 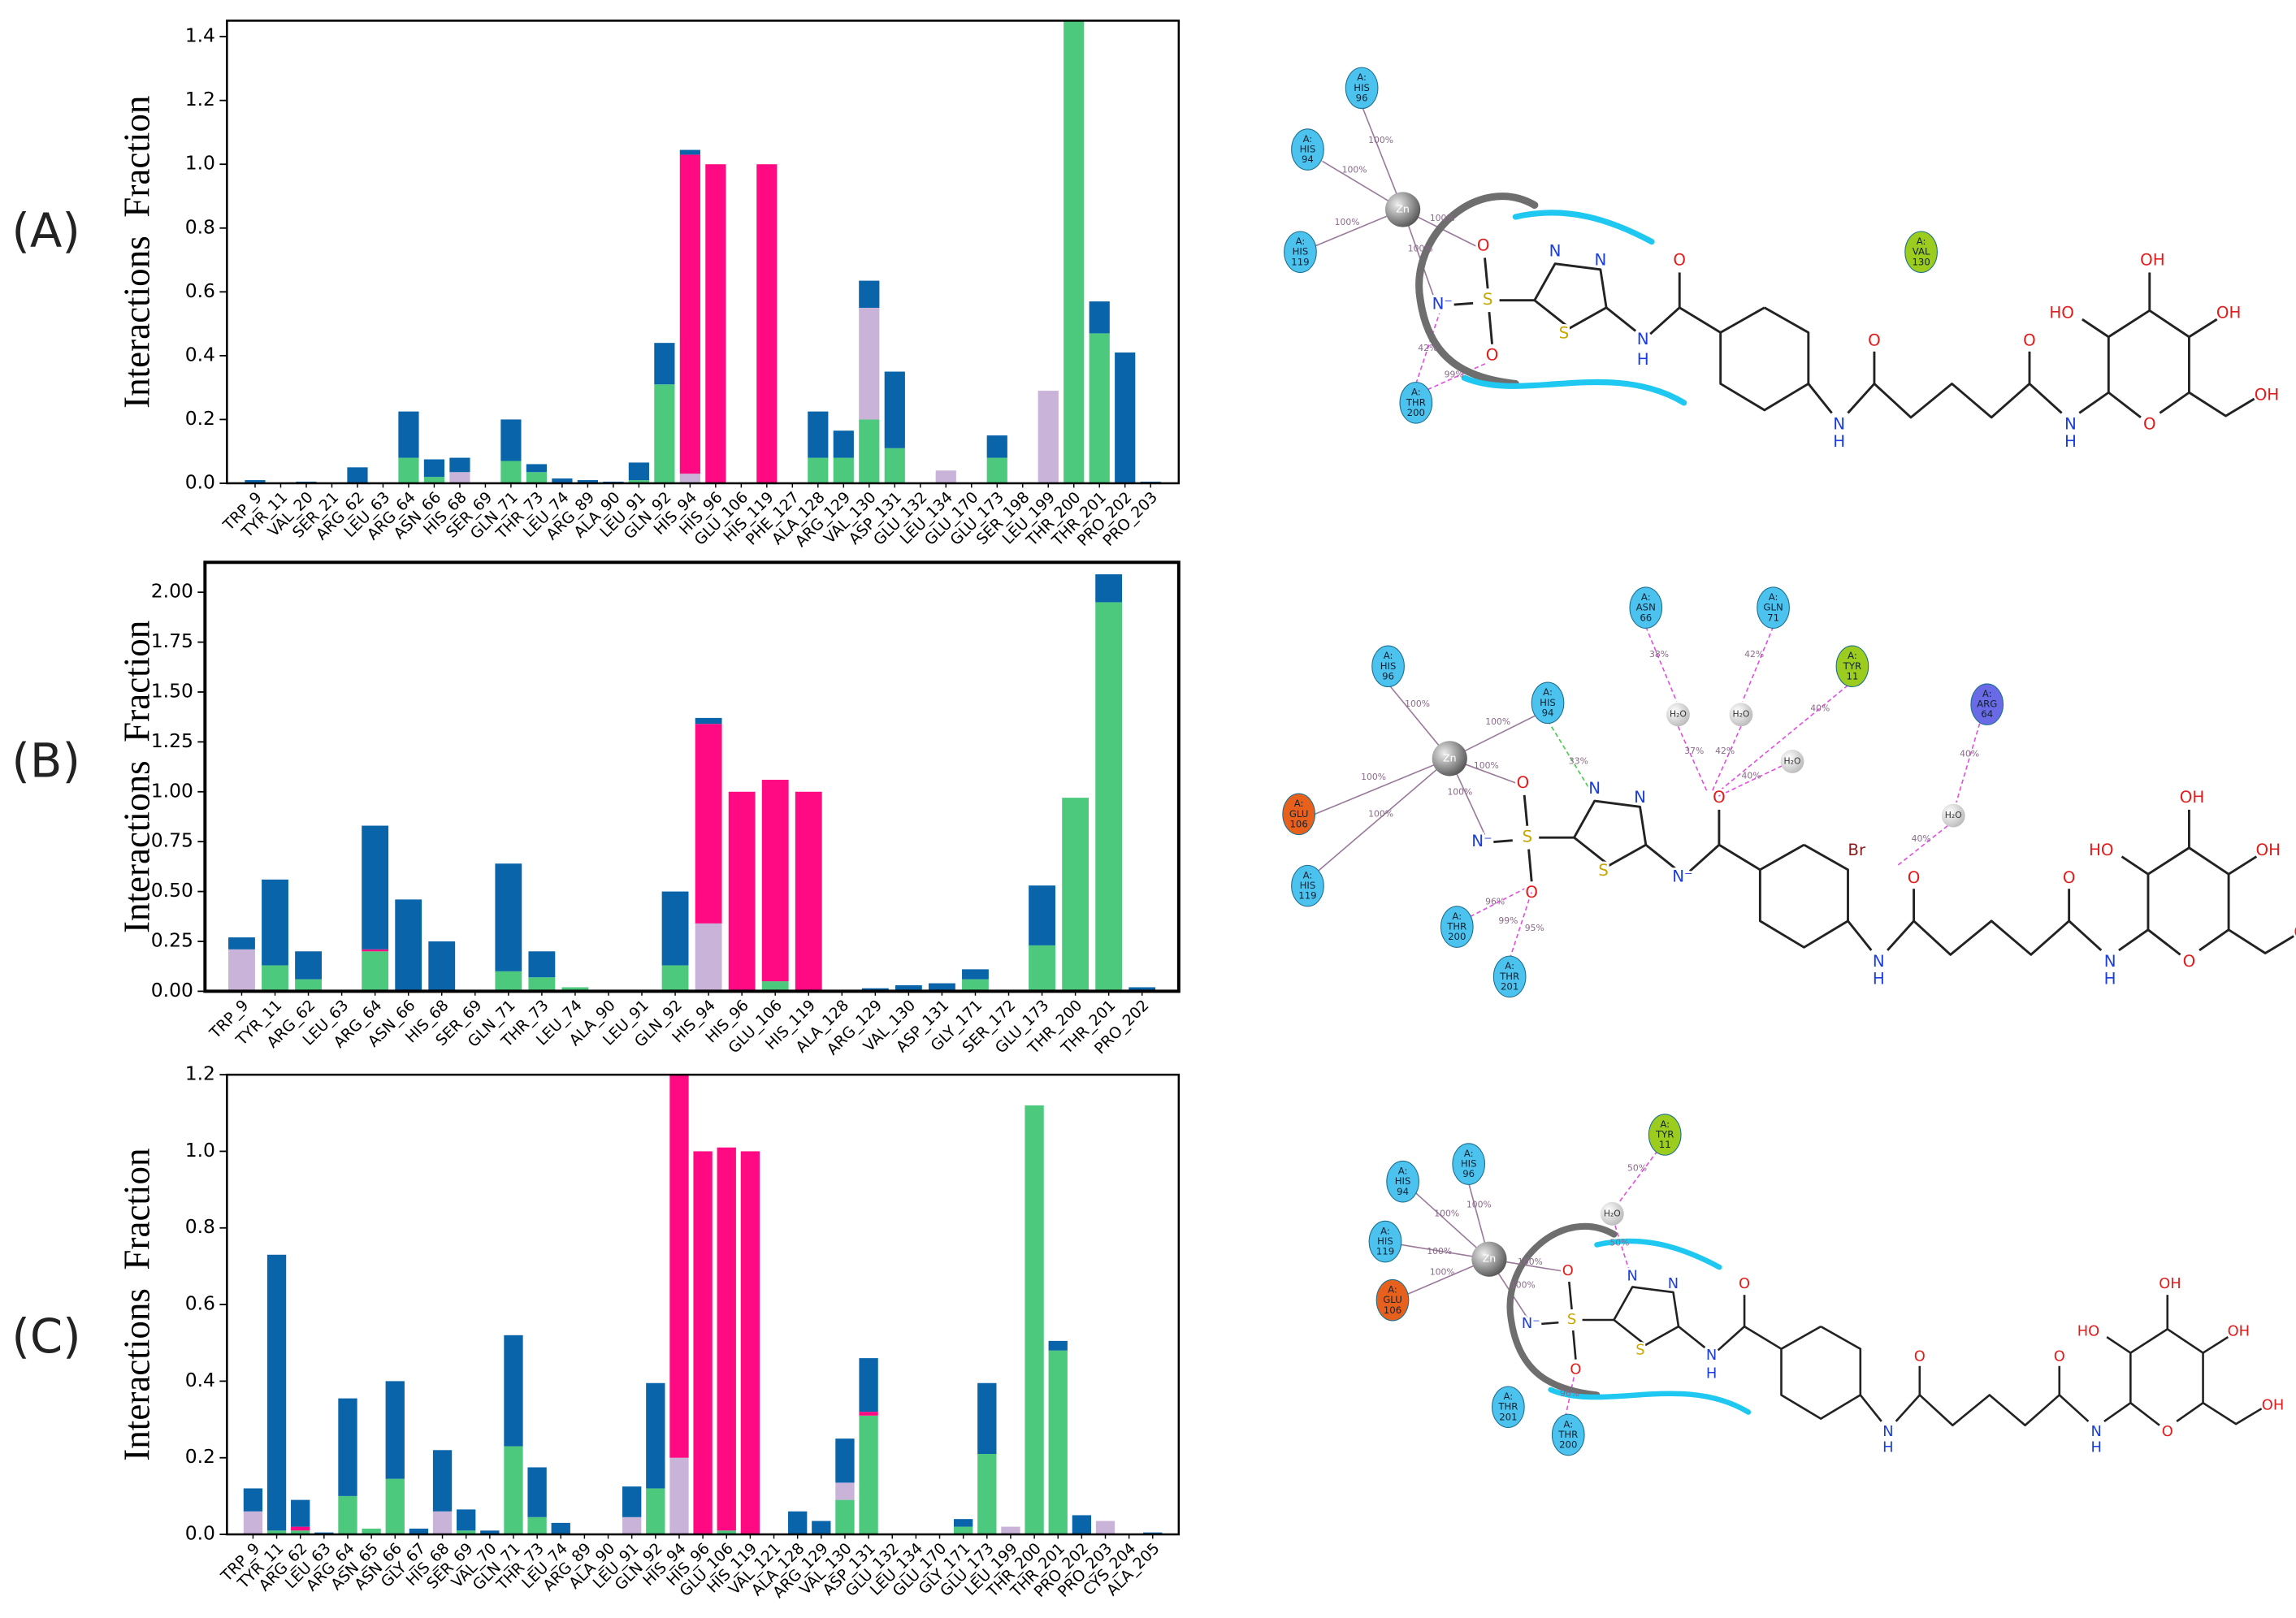 I want to click on water-label: H₂O, so click(x=1612, y=1213).